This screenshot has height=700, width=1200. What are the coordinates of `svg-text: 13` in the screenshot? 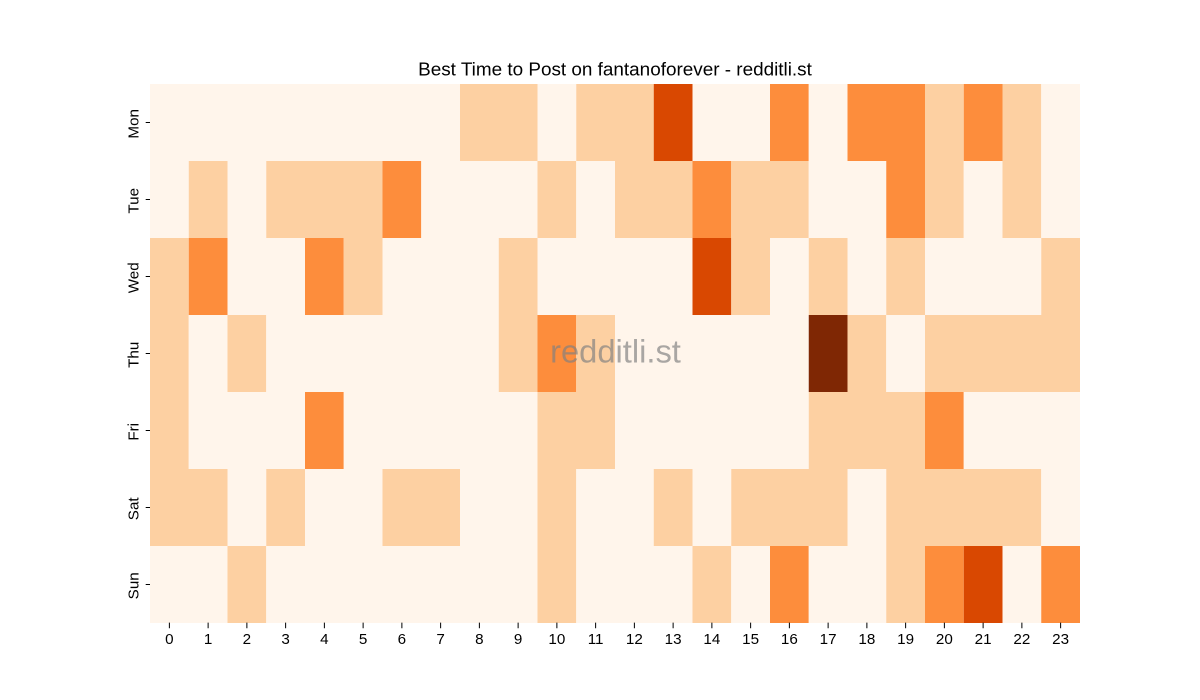 It's located at (673, 639).